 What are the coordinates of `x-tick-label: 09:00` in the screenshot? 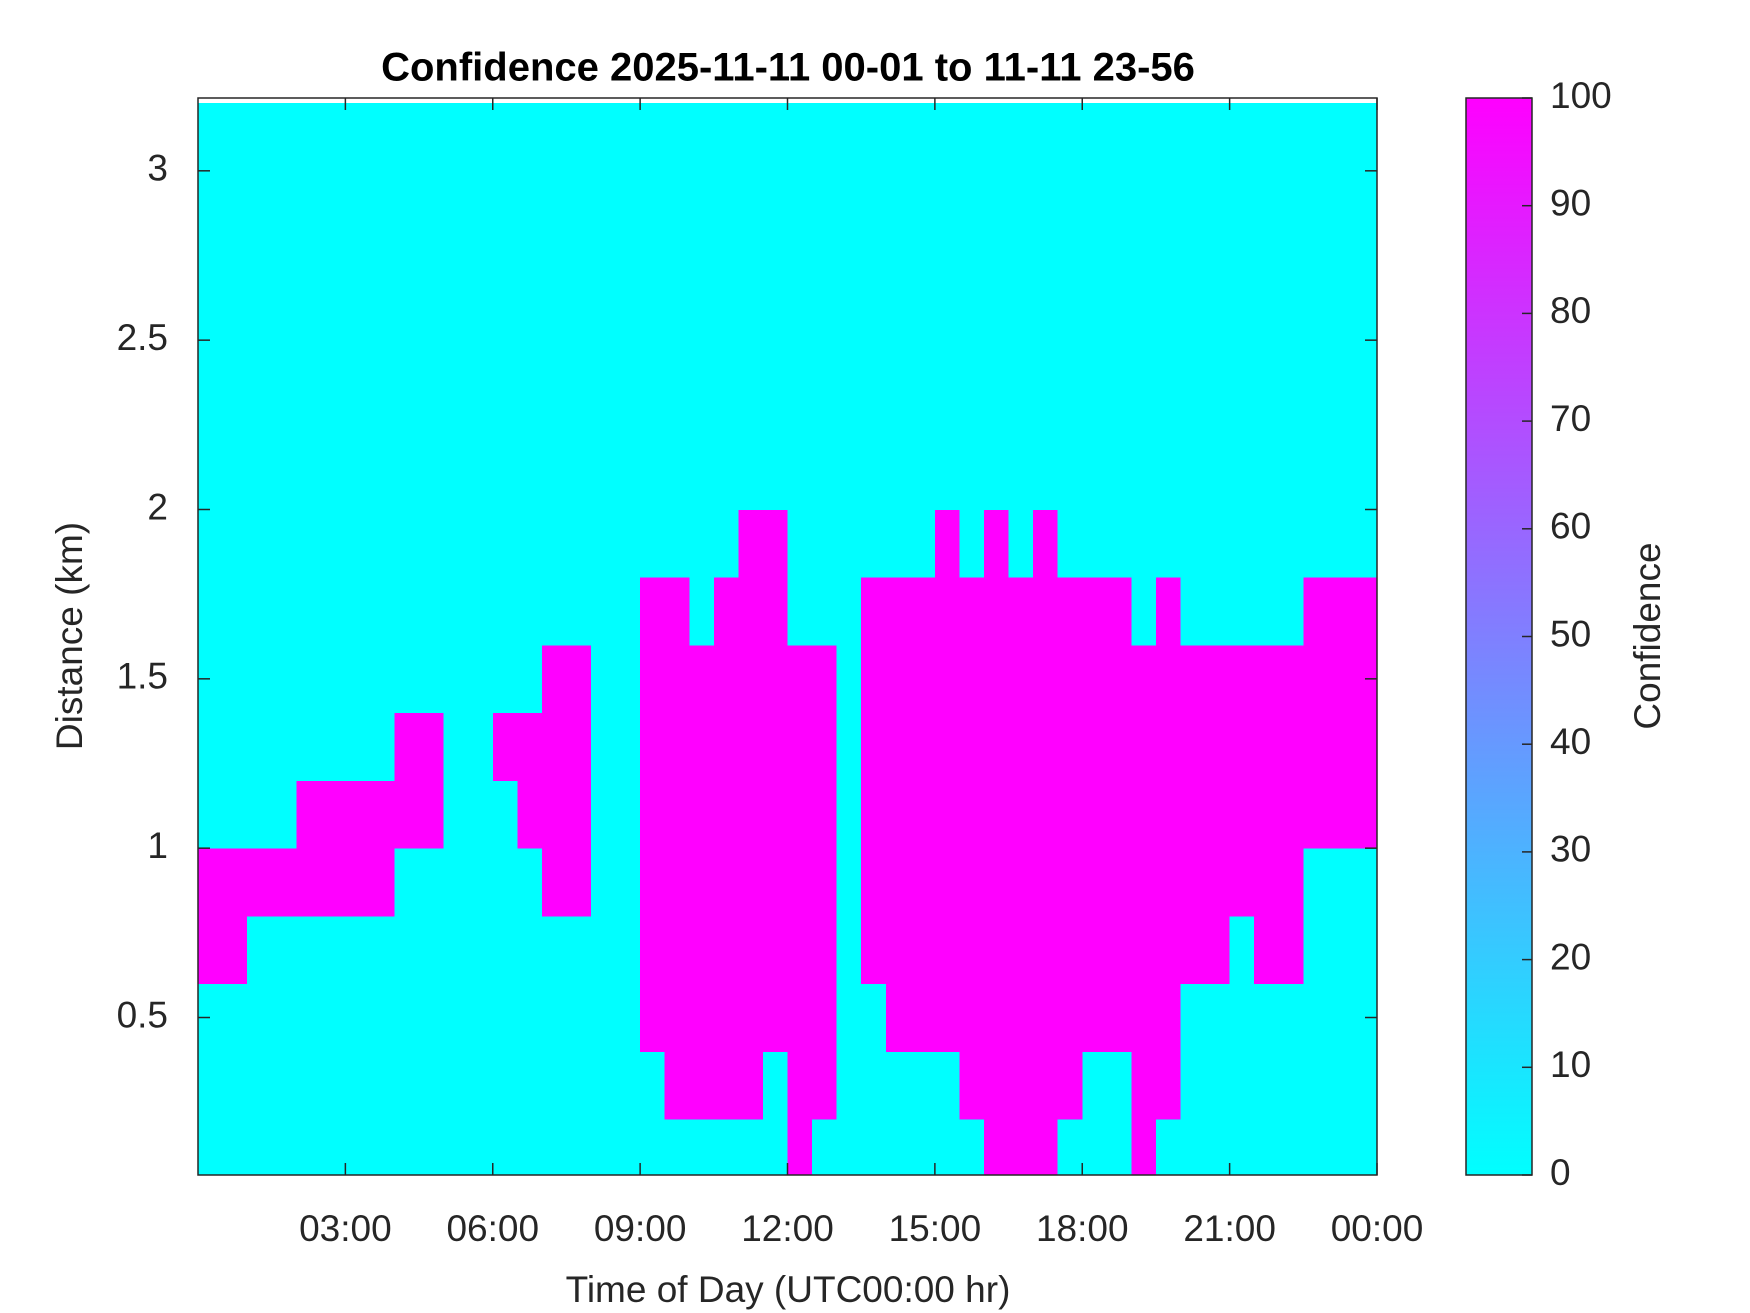 It's located at (640, 1228).